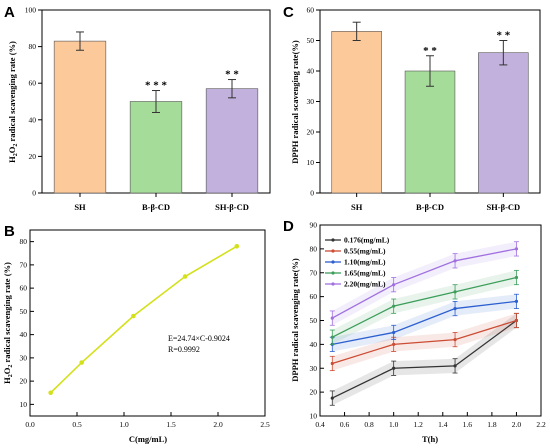  I want to click on x-axis-label-d: T(h), so click(430, 439).